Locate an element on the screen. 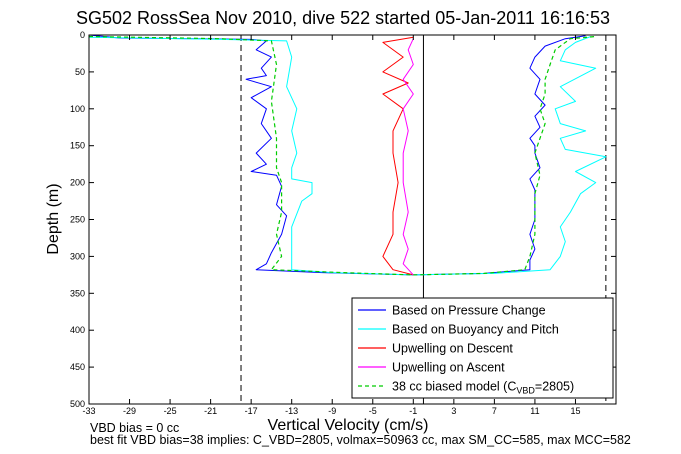 This screenshot has height=454, width=681. x-tick-label: -13 is located at coordinates (291, 411).